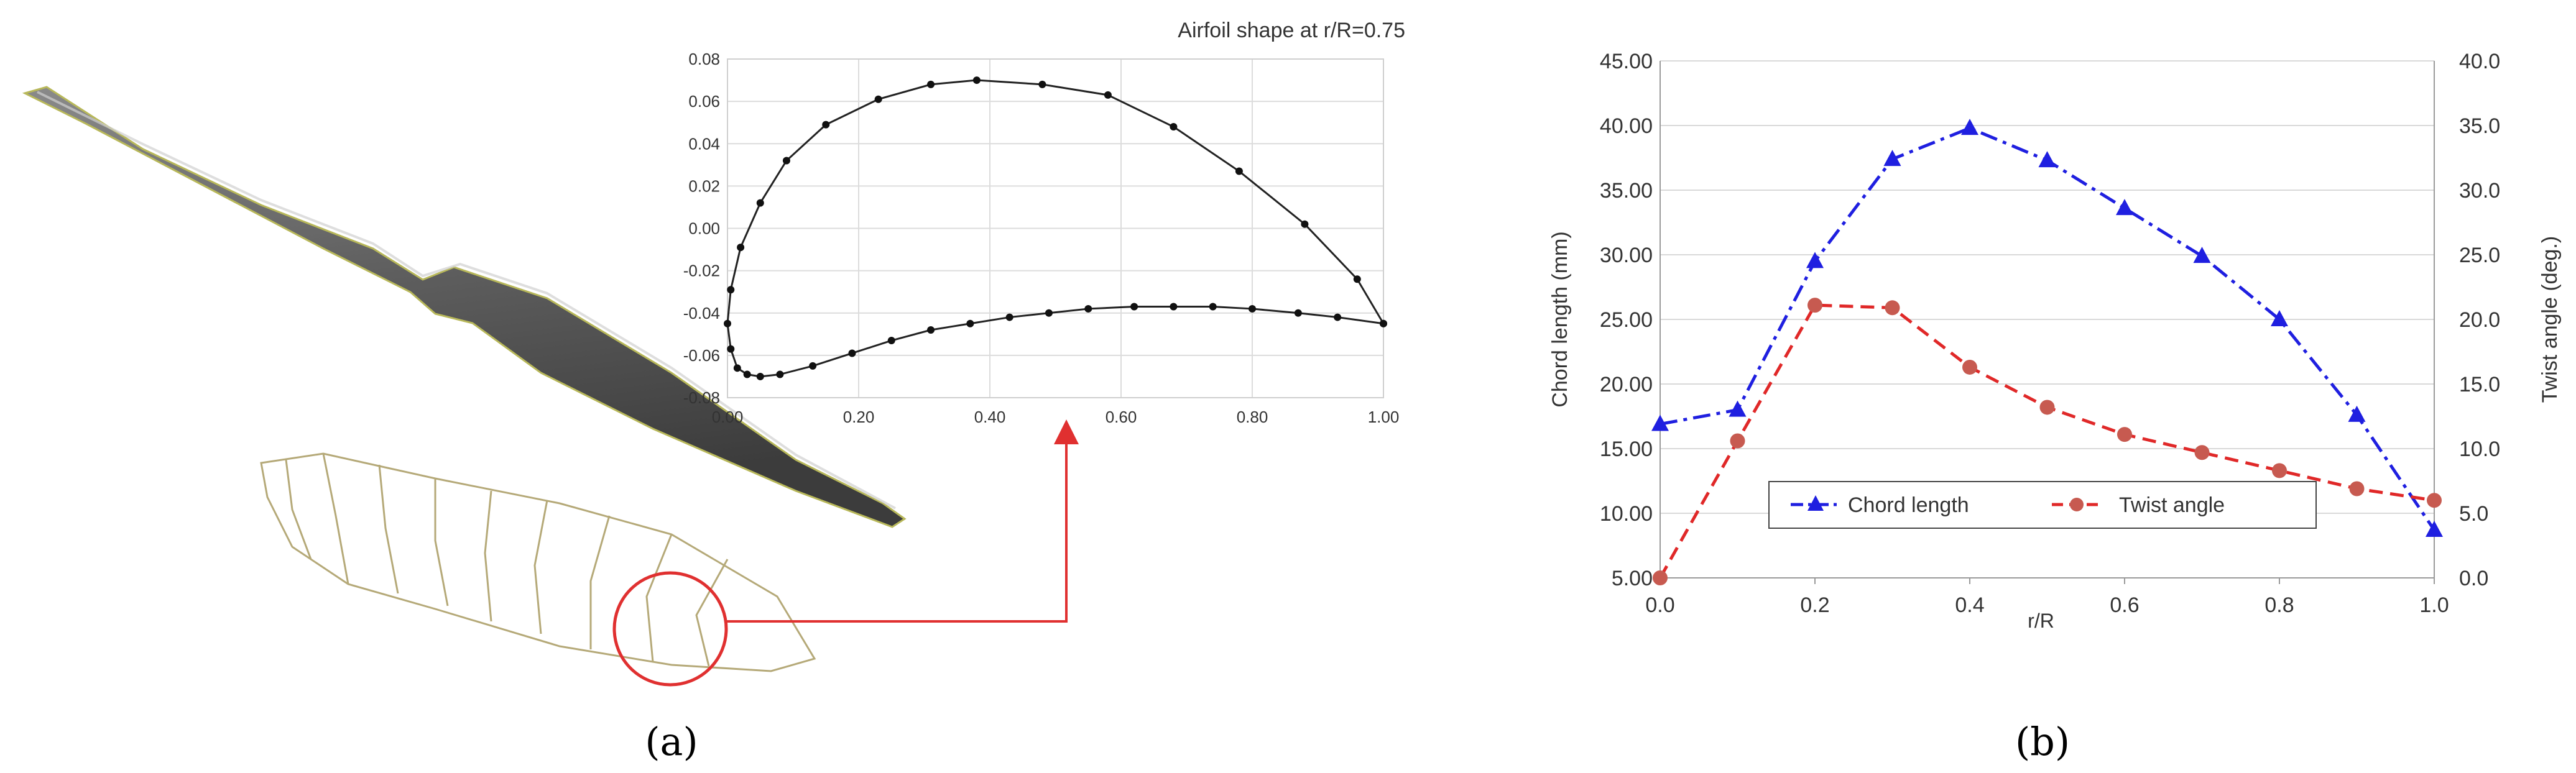  What do you see at coordinates (1252, 417) in the screenshot?
I see `x-tick-label: 0.80` at bounding box center [1252, 417].